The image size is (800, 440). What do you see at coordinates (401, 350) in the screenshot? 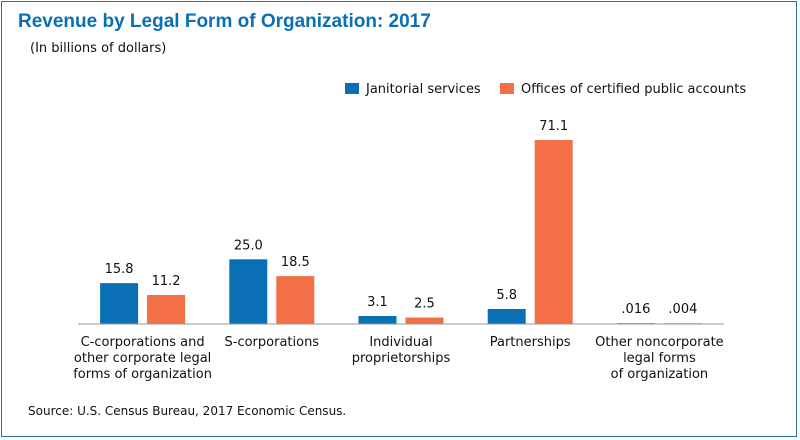
I see `category-label-3: Individual proprietorships` at bounding box center [401, 350].